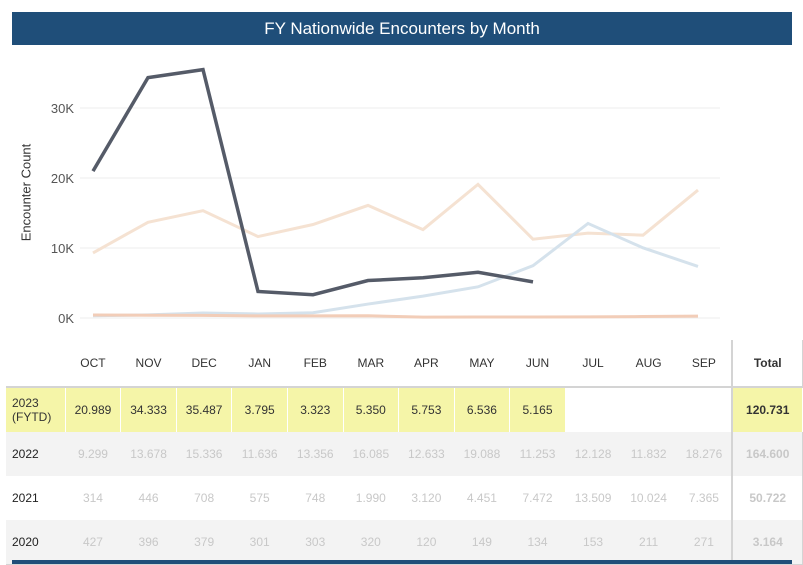  Describe the element at coordinates (371, 498) in the screenshot. I see `table-cell: 1.990` at that location.